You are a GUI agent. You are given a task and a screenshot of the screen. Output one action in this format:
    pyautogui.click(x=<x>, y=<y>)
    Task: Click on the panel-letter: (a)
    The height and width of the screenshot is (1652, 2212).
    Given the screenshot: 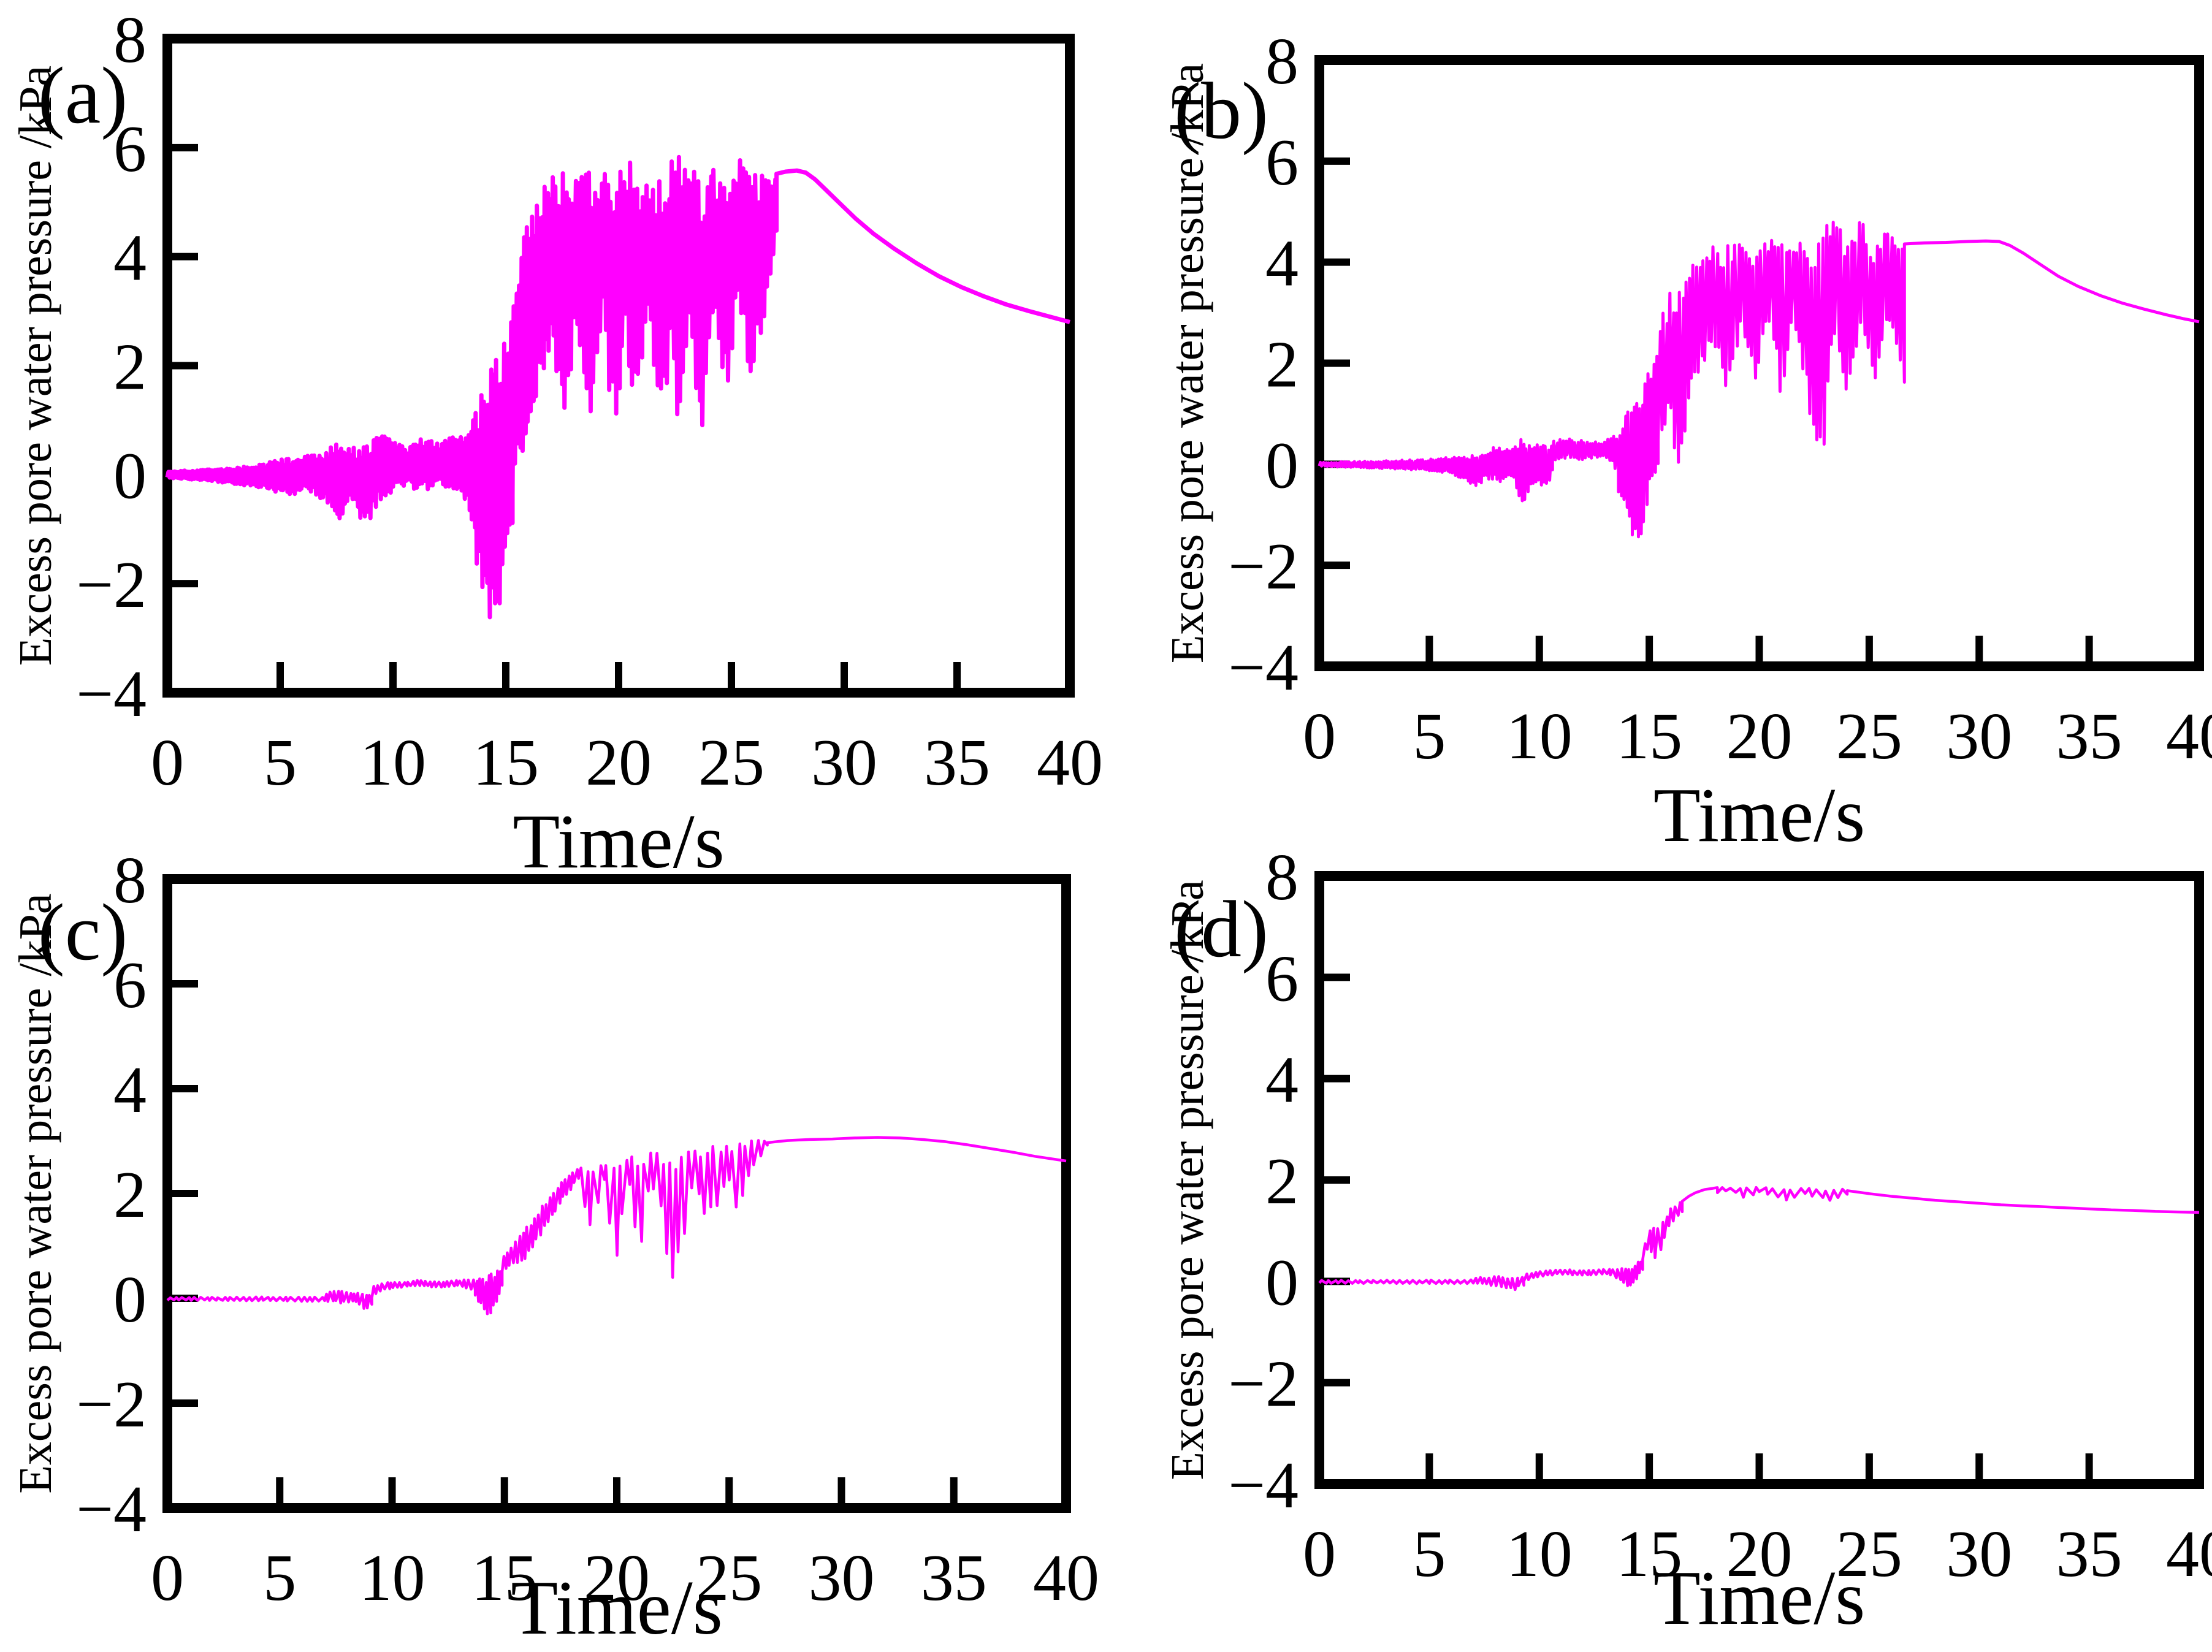 What is the action you would take?
    pyautogui.click(x=83, y=95)
    